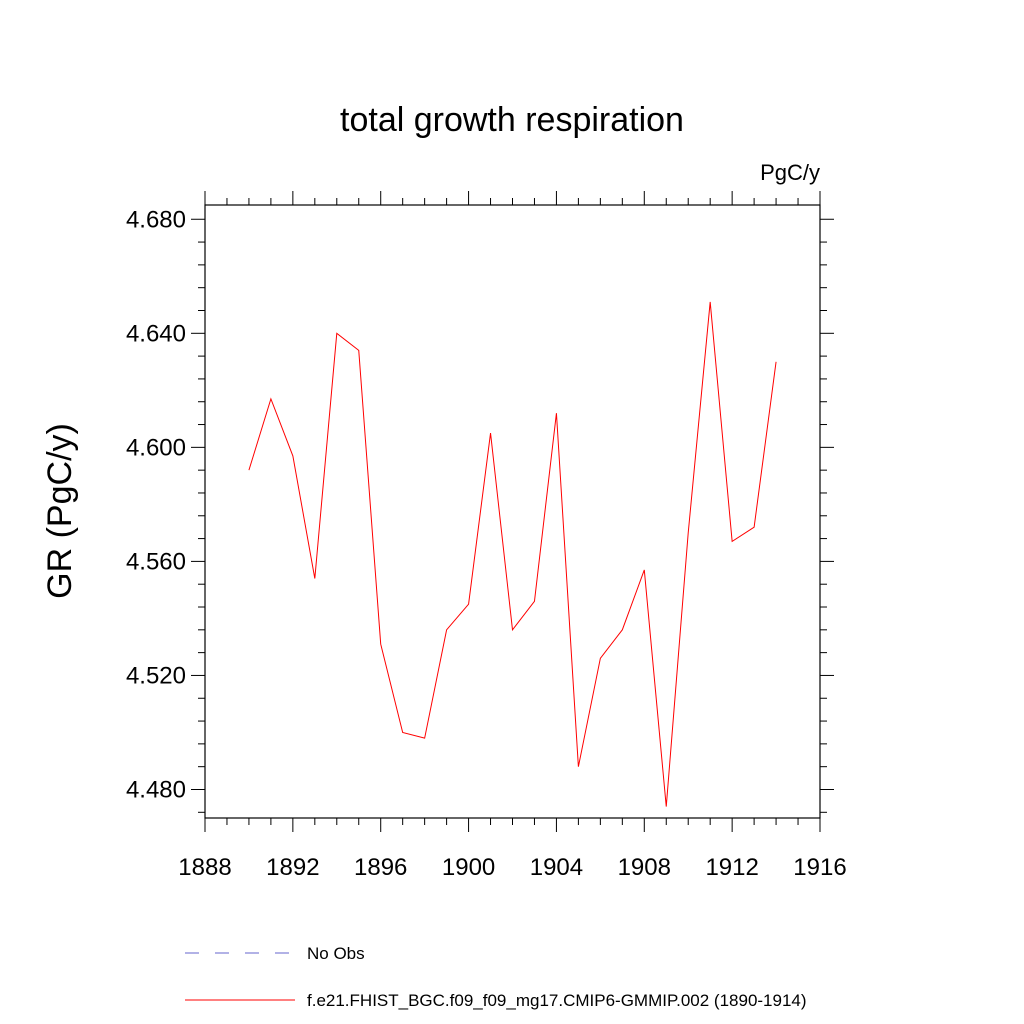 The height and width of the screenshot is (1024, 1024). I want to click on y-tick-label: 4.640, so click(156, 333).